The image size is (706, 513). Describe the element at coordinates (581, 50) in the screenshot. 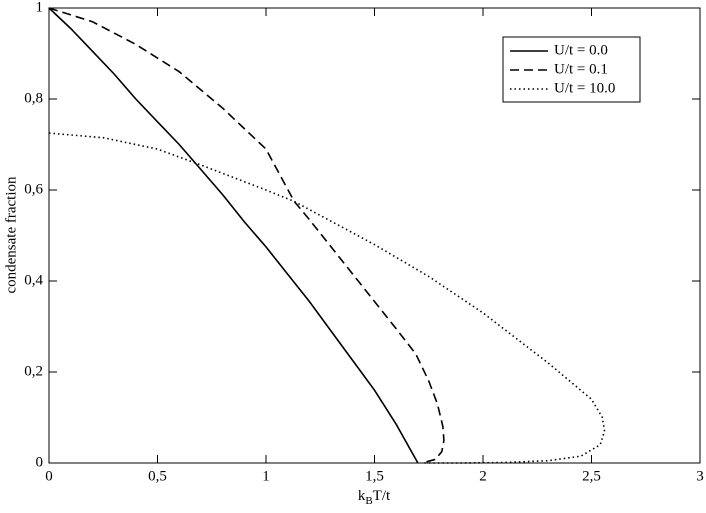

I see `legend-label: U/t = 0.0` at that location.